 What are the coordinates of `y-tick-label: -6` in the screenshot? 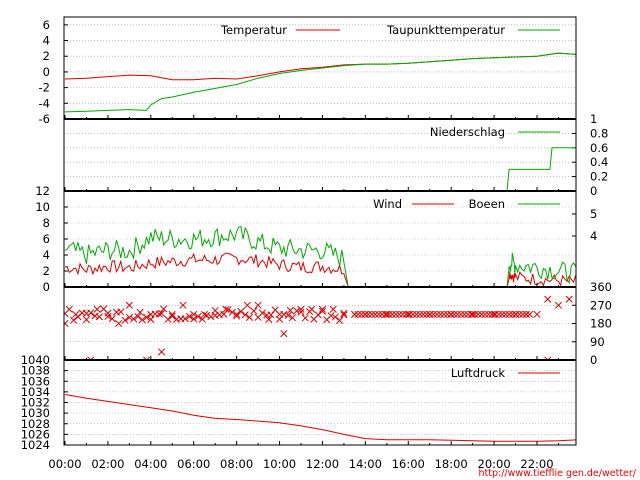 It's located at (44, 119).